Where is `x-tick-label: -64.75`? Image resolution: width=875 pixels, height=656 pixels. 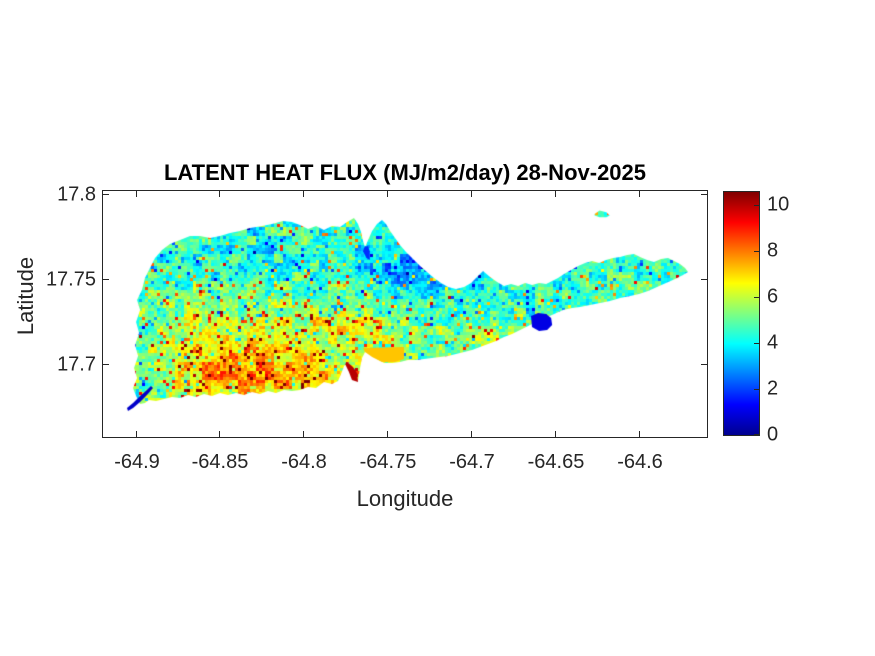
x-tick-label: -64.75 is located at coordinates (388, 462).